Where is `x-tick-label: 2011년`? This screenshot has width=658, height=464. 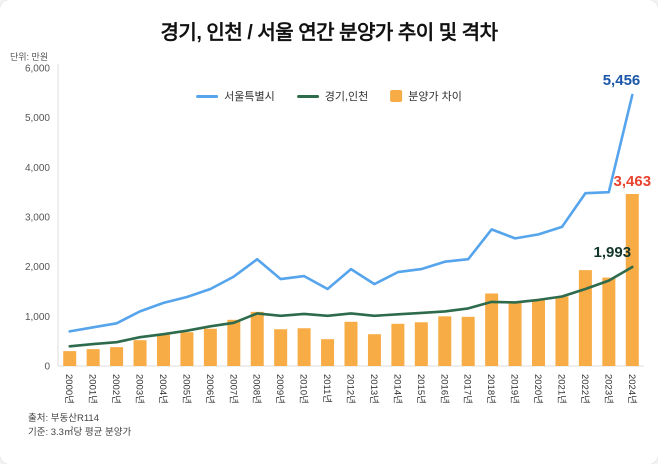
x-tick-label: 2011년 is located at coordinates (326, 388).